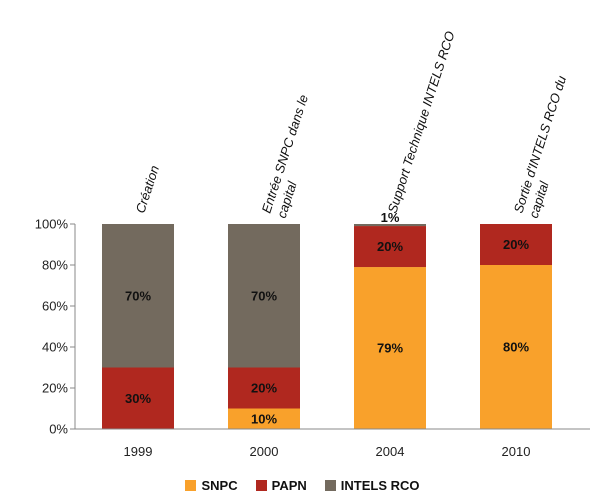  What do you see at coordinates (55, 265) in the screenshot?
I see `y-tick-label: 80%` at bounding box center [55, 265].